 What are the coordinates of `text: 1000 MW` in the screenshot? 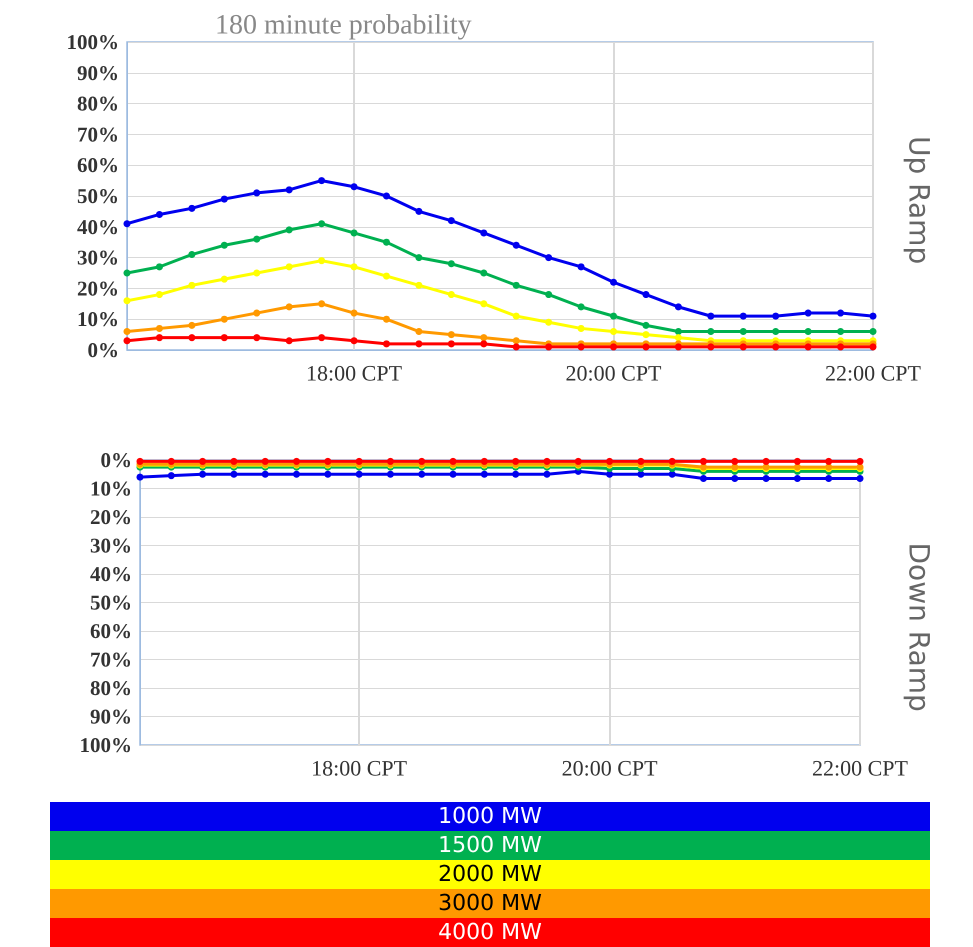 It's located at (490, 816).